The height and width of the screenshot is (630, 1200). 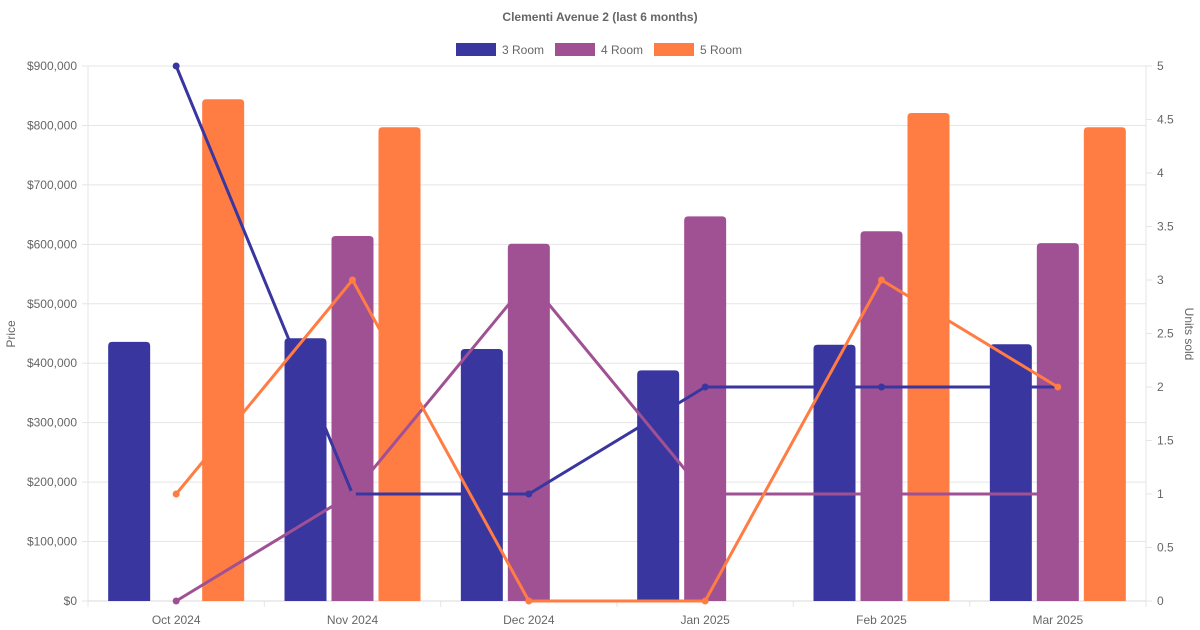 I want to click on legend-label: 3 Room, so click(x=523, y=50).